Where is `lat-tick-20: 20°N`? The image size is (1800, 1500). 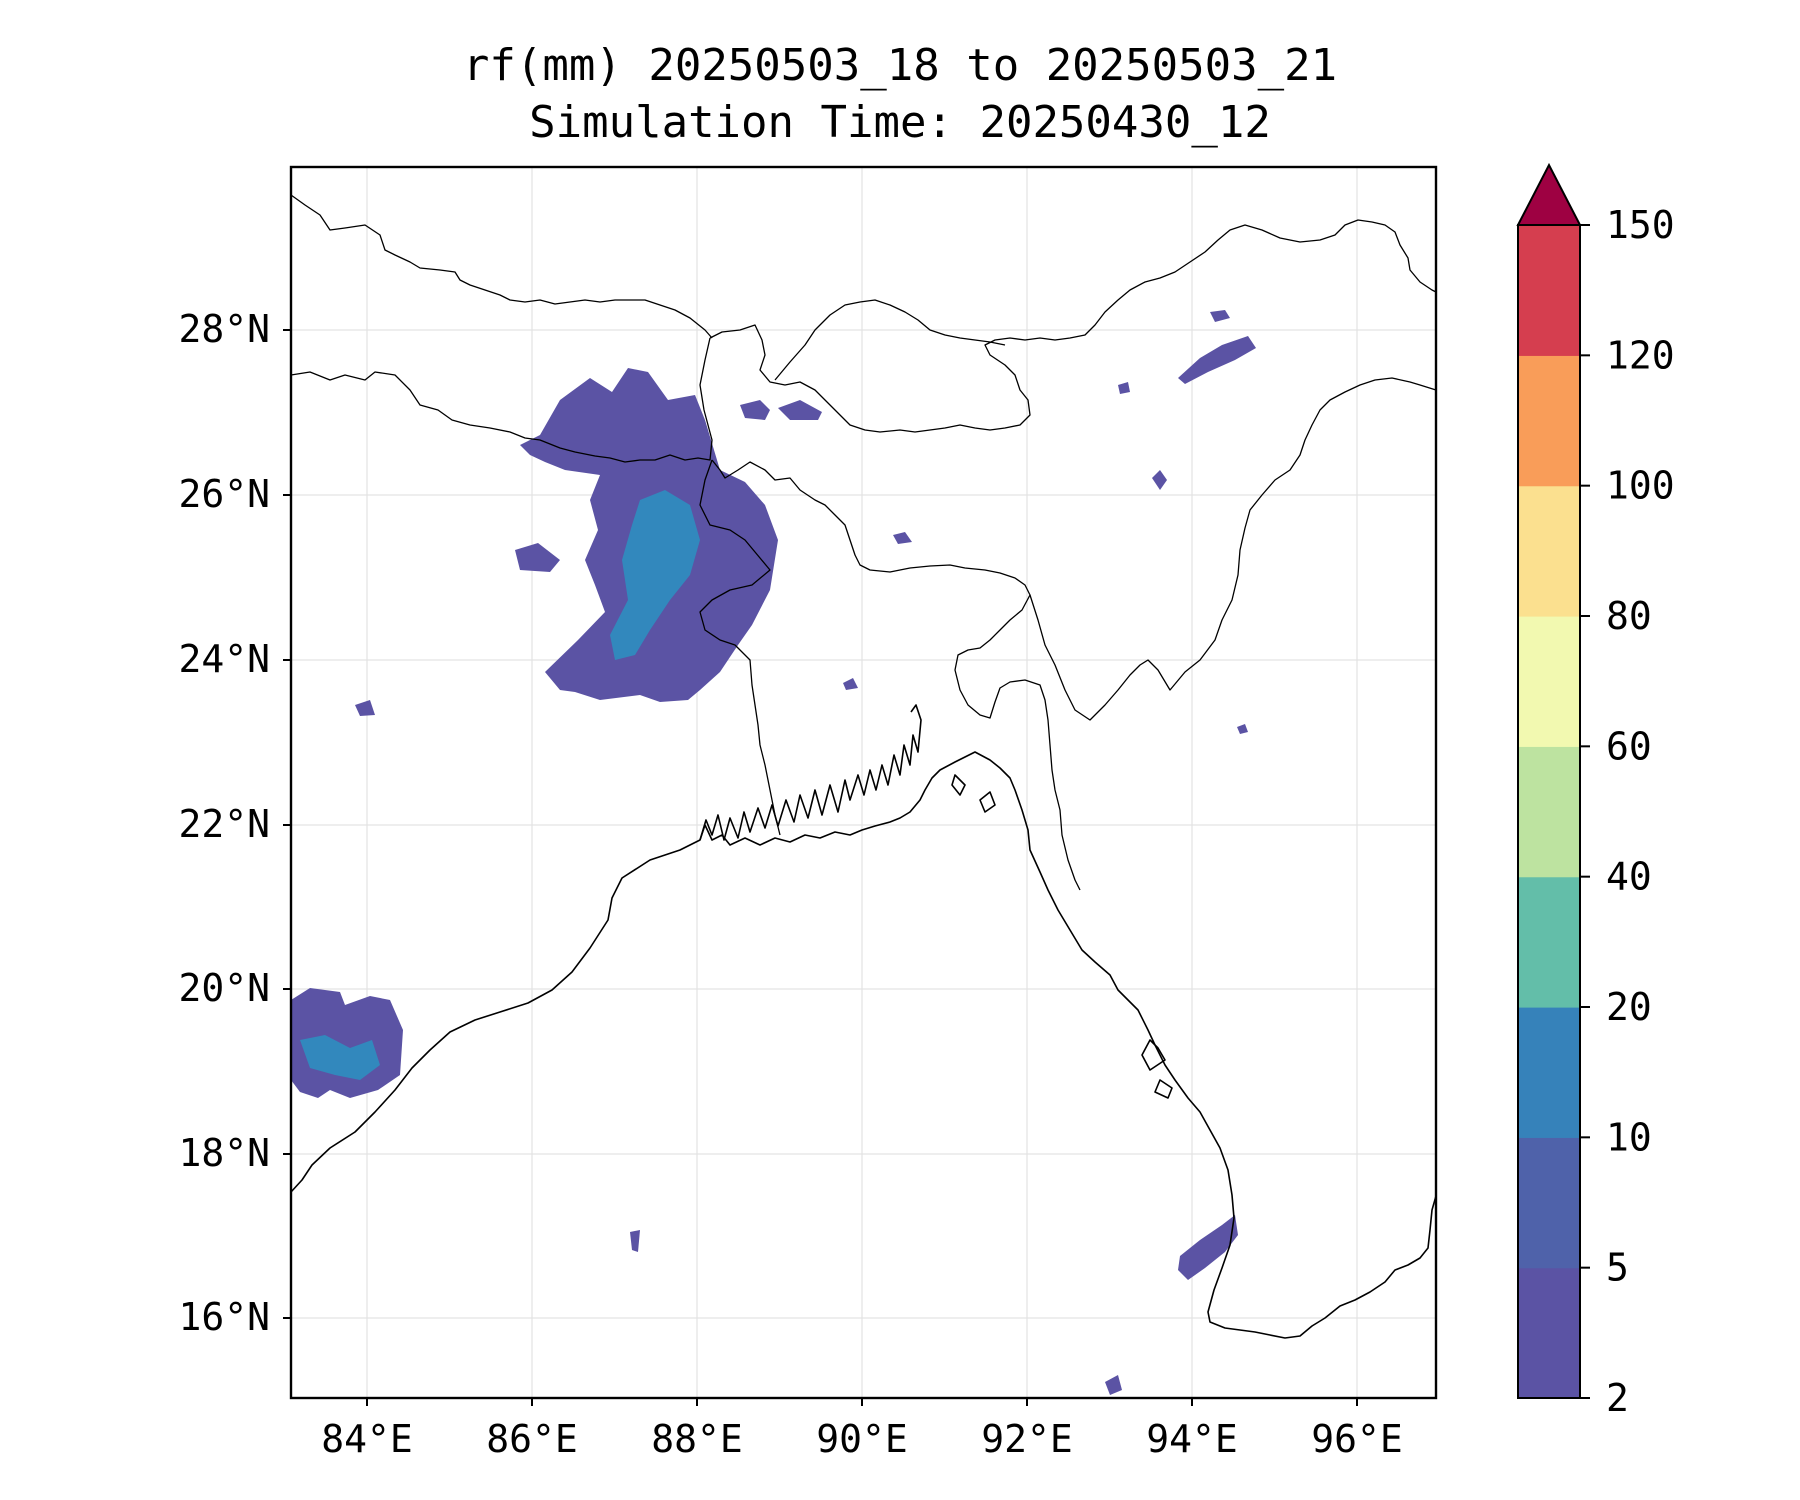
lat-tick-20: 20°N is located at coordinates (224, 988).